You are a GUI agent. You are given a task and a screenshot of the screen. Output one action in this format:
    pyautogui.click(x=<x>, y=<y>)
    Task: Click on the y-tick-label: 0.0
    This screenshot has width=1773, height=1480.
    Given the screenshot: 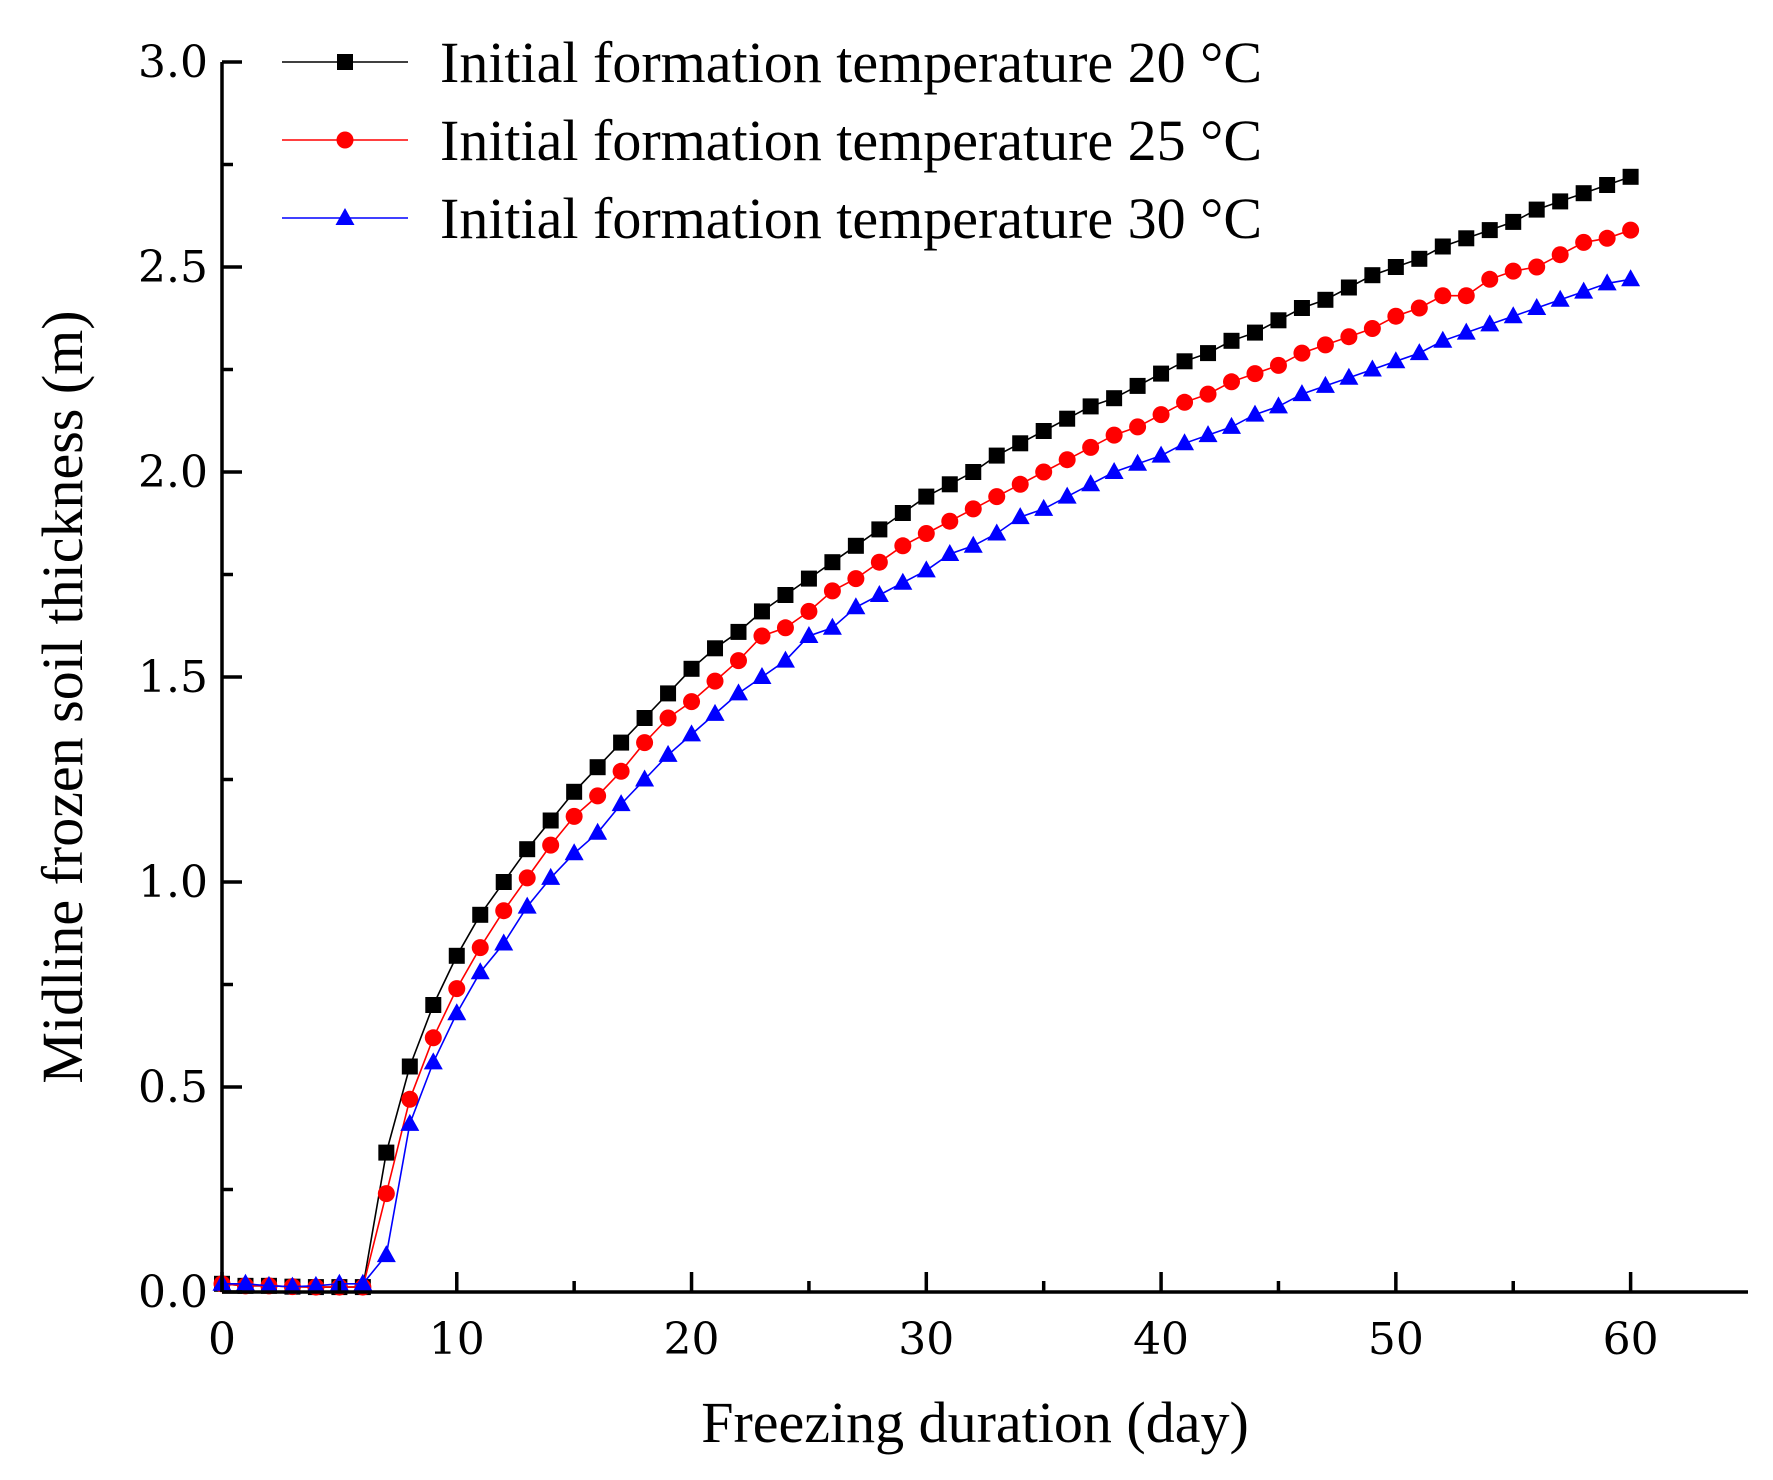 What is the action you would take?
    pyautogui.click(x=173, y=1292)
    